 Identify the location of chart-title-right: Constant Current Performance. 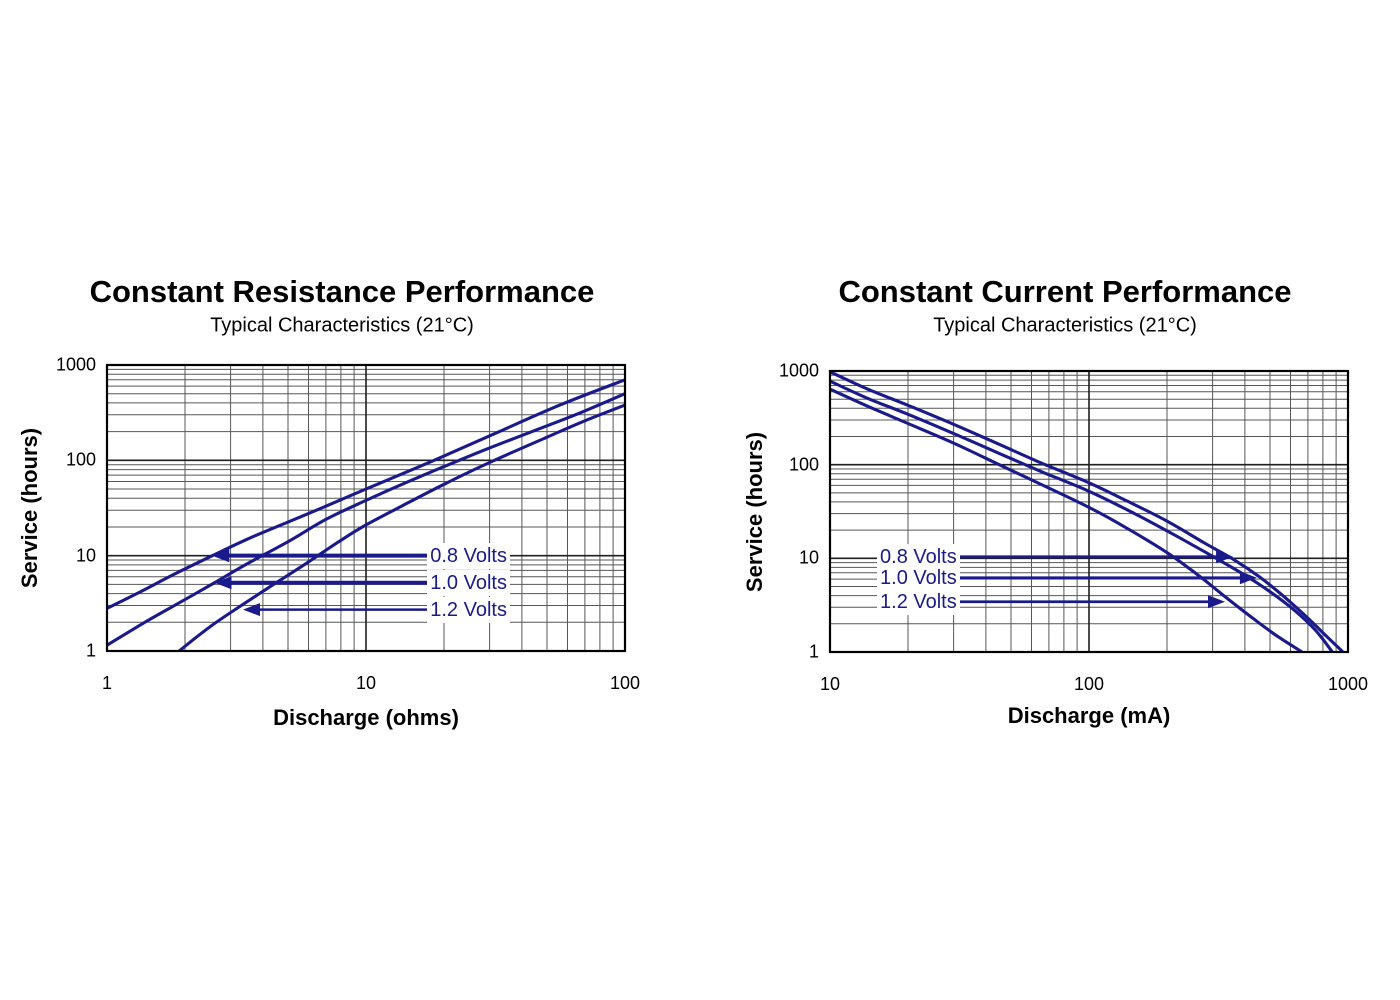
(1065, 291).